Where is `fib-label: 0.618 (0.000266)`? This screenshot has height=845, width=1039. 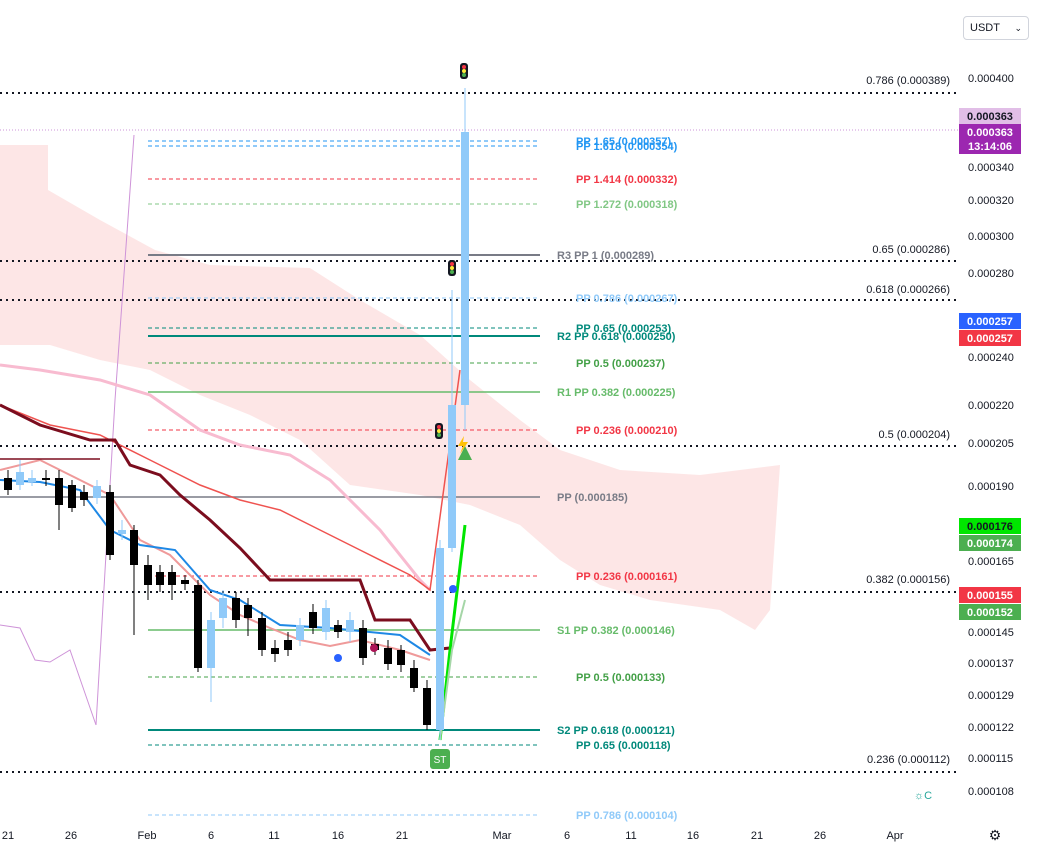
fib-label: 0.618 (0.000266) is located at coordinates (908, 290).